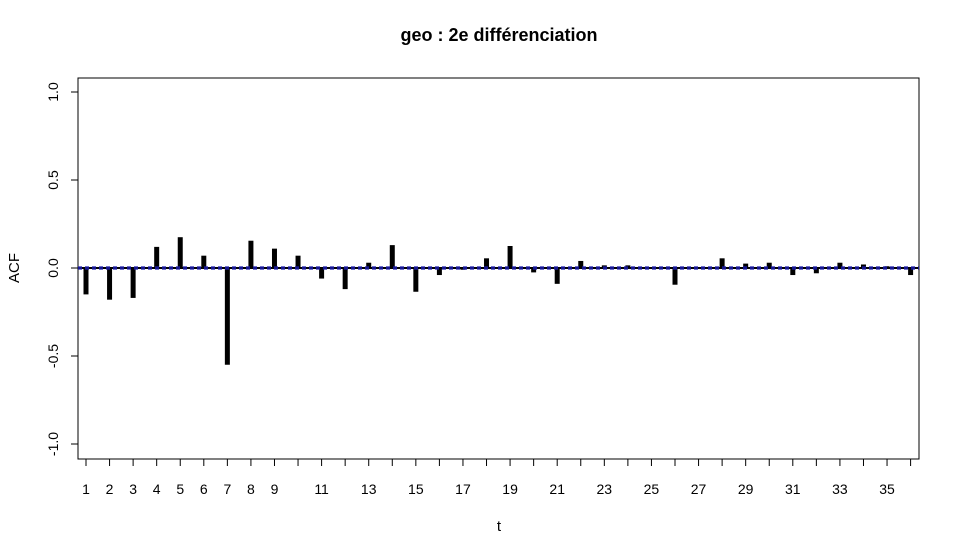  Describe the element at coordinates (605, 489) in the screenshot. I see `x-tick-label: 23` at that location.